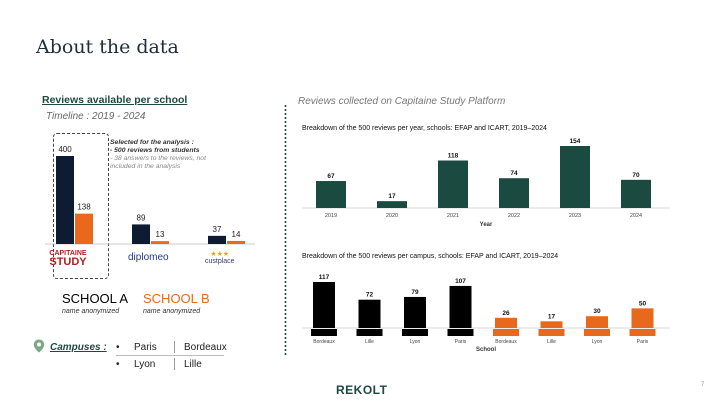 This screenshot has width=720, height=405. I want to click on year-tick-label: 2022, so click(514, 216).